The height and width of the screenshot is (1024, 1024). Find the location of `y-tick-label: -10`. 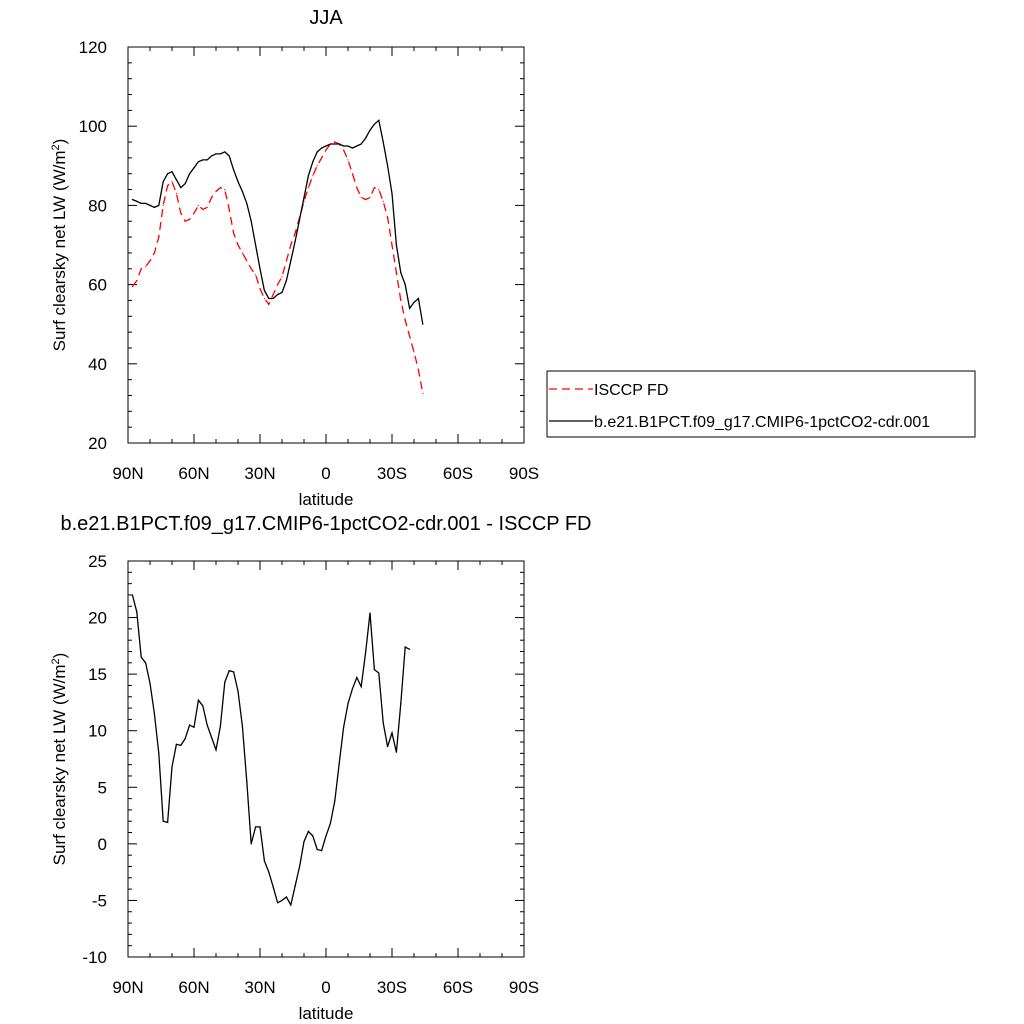

y-tick-label: -10 is located at coordinates (94, 957).